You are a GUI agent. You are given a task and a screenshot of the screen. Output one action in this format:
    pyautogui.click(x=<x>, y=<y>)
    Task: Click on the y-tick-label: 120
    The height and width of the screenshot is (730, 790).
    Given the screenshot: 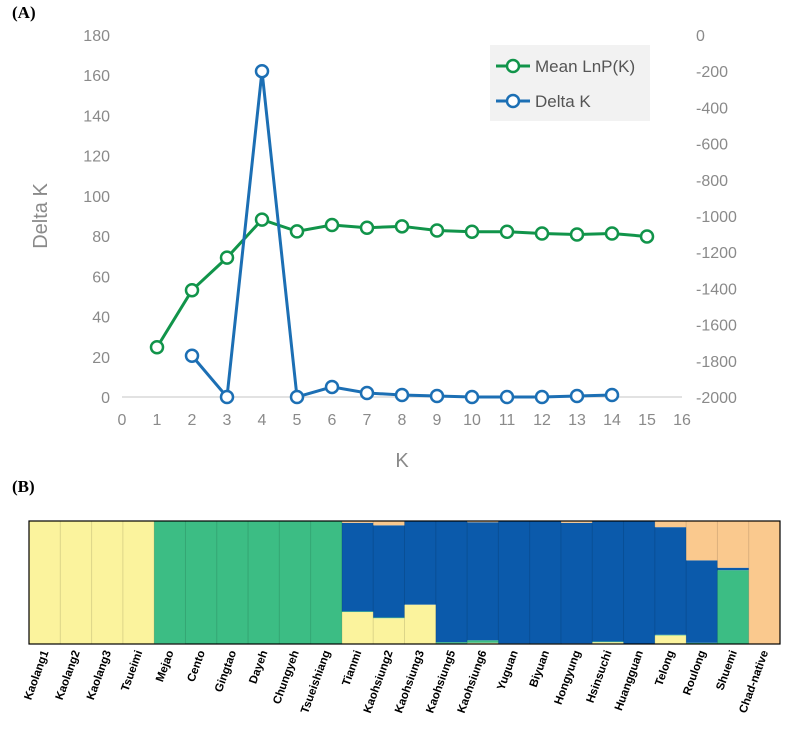 What is the action you would take?
    pyautogui.click(x=96, y=157)
    